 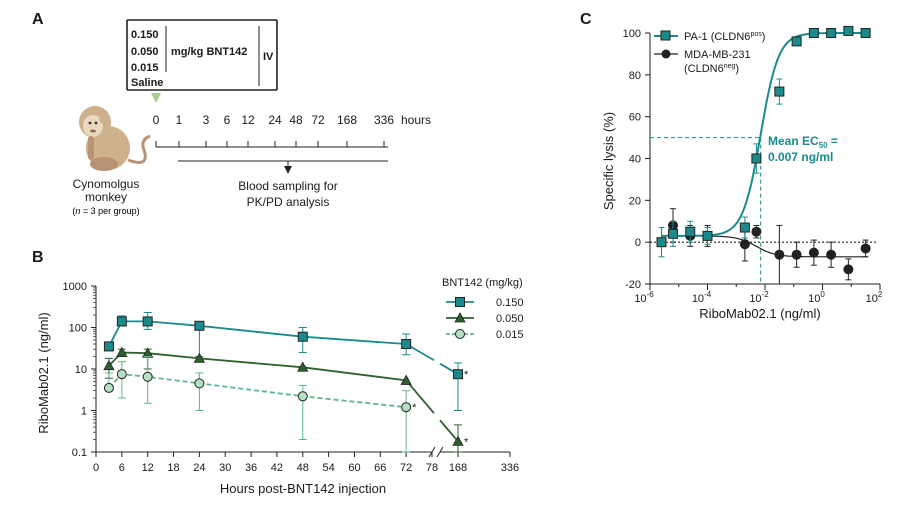 I want to click on chart-b-x-tick-label: 66, so click(x=380, y=468).